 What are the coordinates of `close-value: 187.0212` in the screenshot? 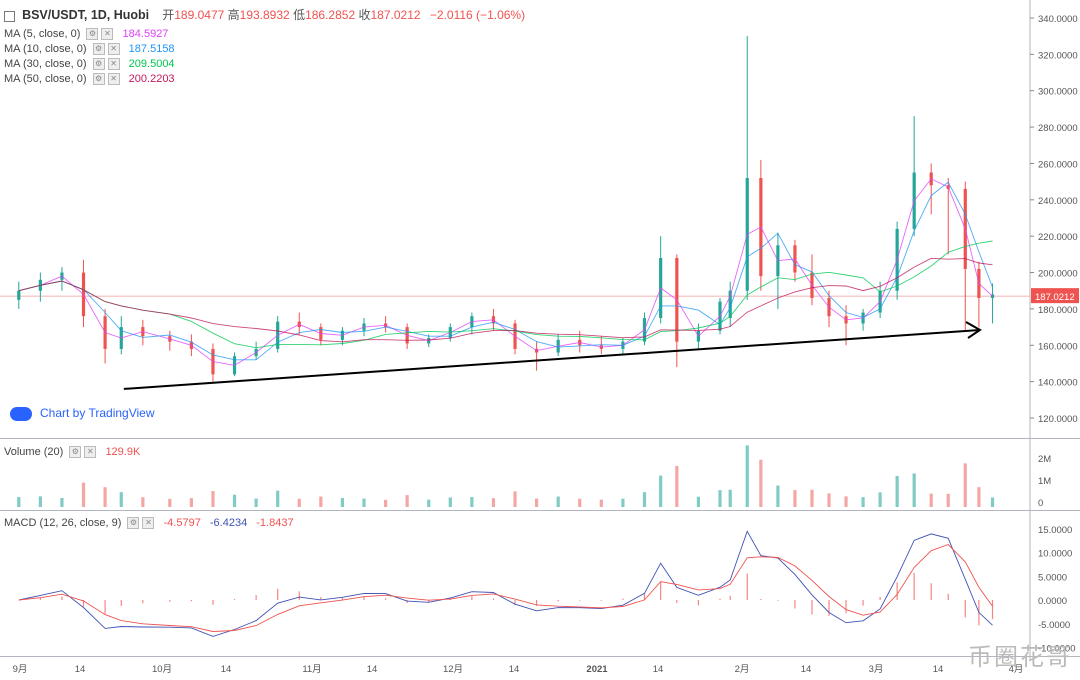 It's located at (395, 15).